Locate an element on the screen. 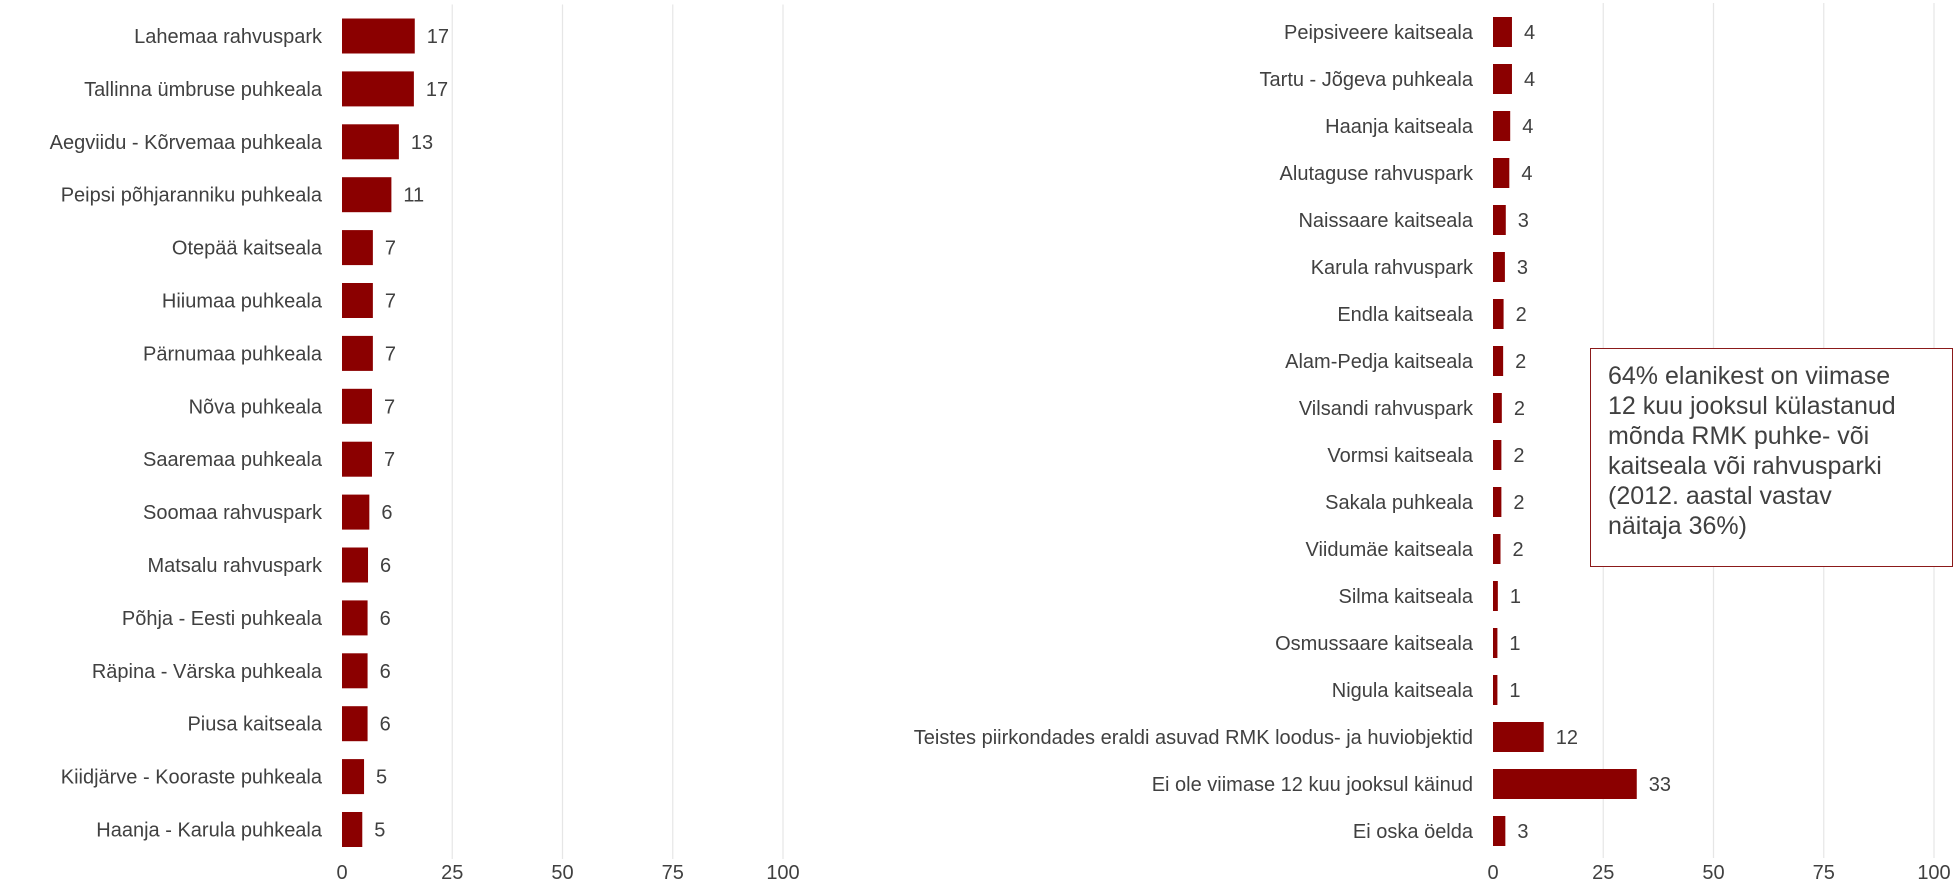 The image size is (1953, 894). category-label: Vormsi kaitseala is located at coordinates (1400, 456).